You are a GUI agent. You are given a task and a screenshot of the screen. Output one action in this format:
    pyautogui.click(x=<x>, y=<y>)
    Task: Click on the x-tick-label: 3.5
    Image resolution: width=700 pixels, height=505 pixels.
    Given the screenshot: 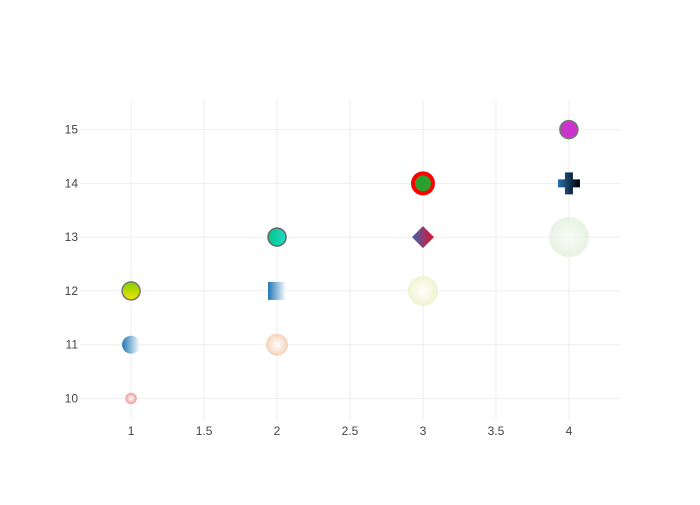 What is the action you would take?
    pyautogui.click(x=496, y=431)
    